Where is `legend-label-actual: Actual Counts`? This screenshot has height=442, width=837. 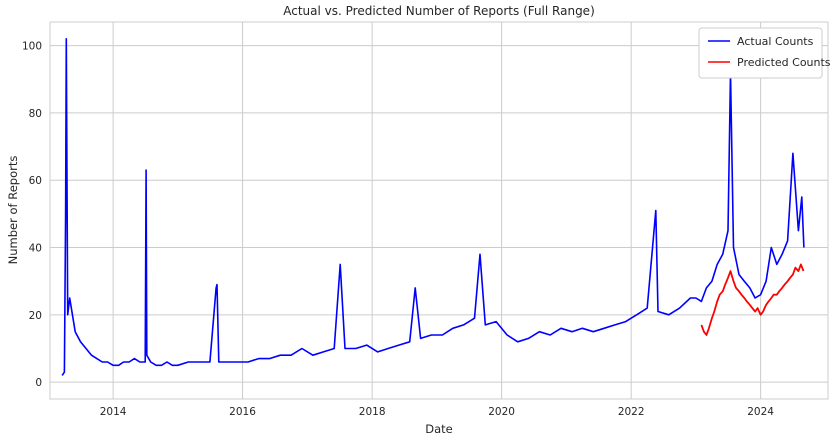 legend-label-actual: Actual Counts is located at coordinates (775, 41).